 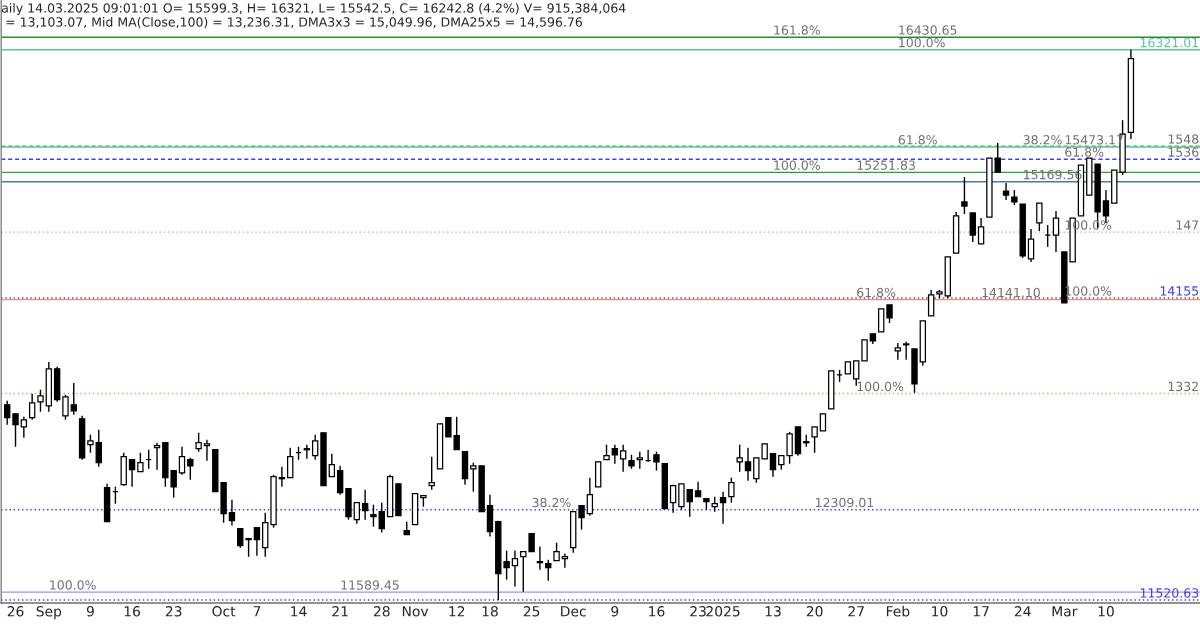 I want to click on annotation: 12309.01, so click(x=844, y=502).